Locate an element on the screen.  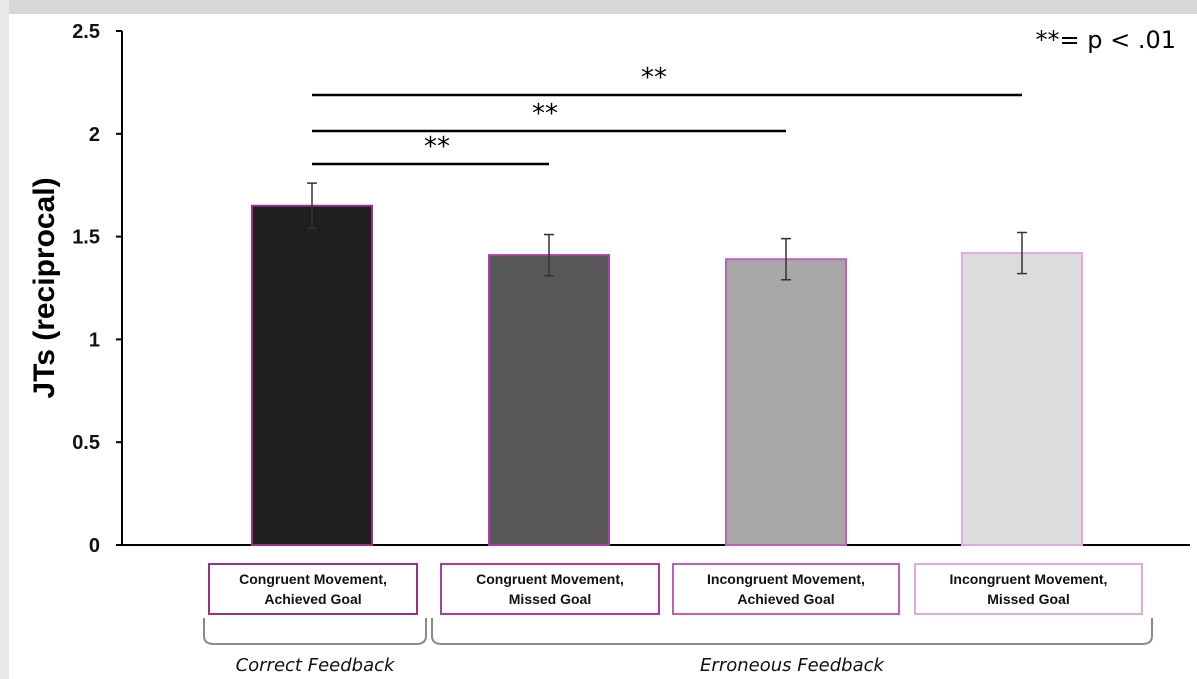
category-label-2: Congruent Movement, Missed Goal is located at coordinates (550, 589).